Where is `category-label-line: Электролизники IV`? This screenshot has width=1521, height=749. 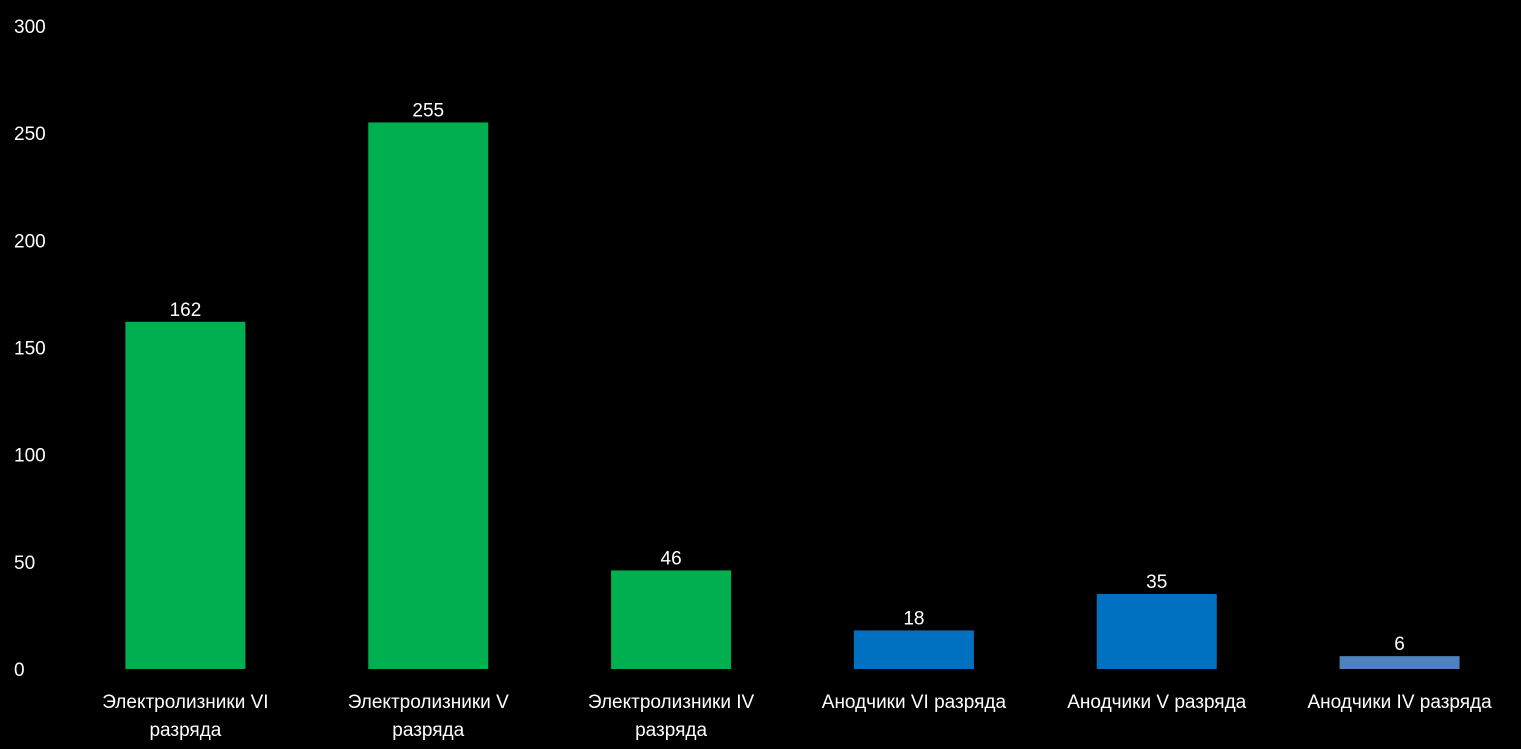
category-label-line: Электролизники IV is located at coordinates (671, 702).